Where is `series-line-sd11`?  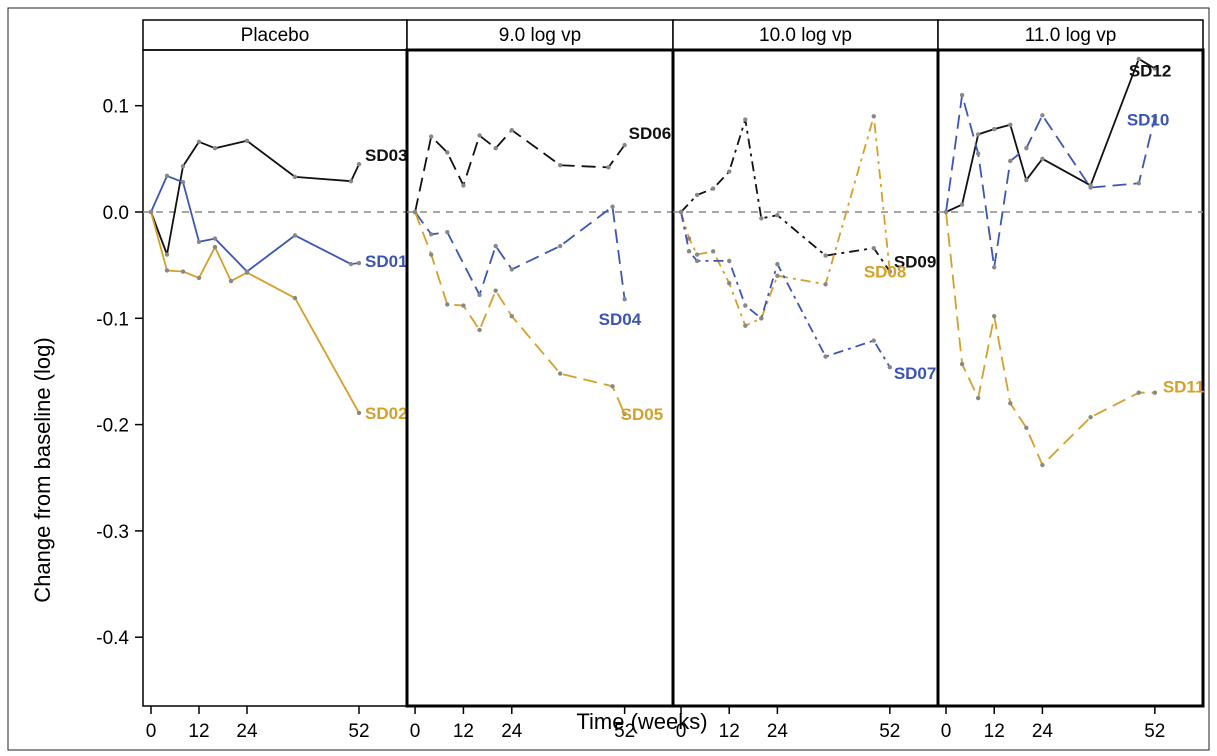 series-line-sd11 is located at coordinates (1050, 338).